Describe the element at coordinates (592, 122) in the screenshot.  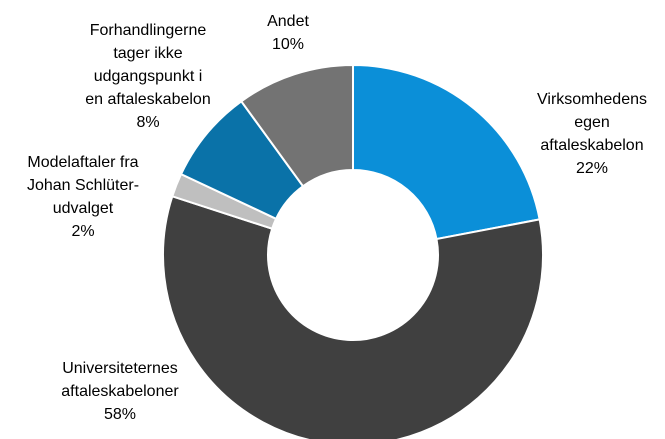
I see `slice-label: egen` at that location.